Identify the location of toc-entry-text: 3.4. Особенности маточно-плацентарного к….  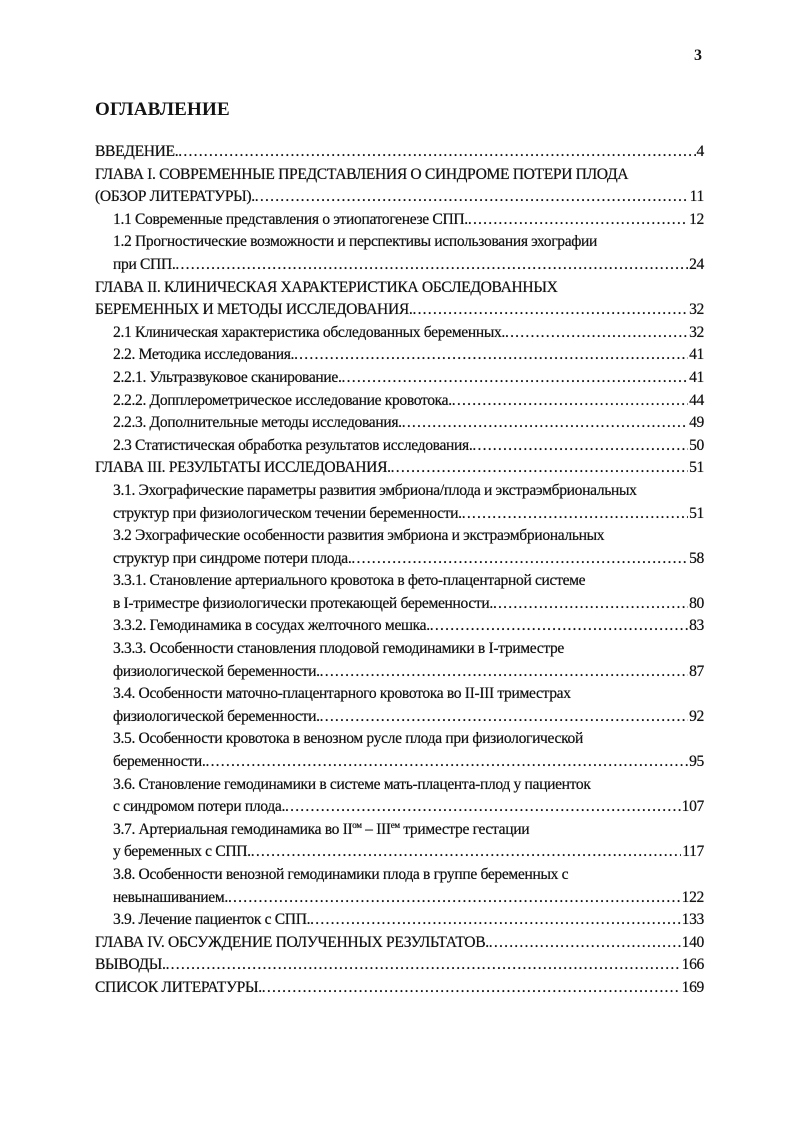
(342, 694).